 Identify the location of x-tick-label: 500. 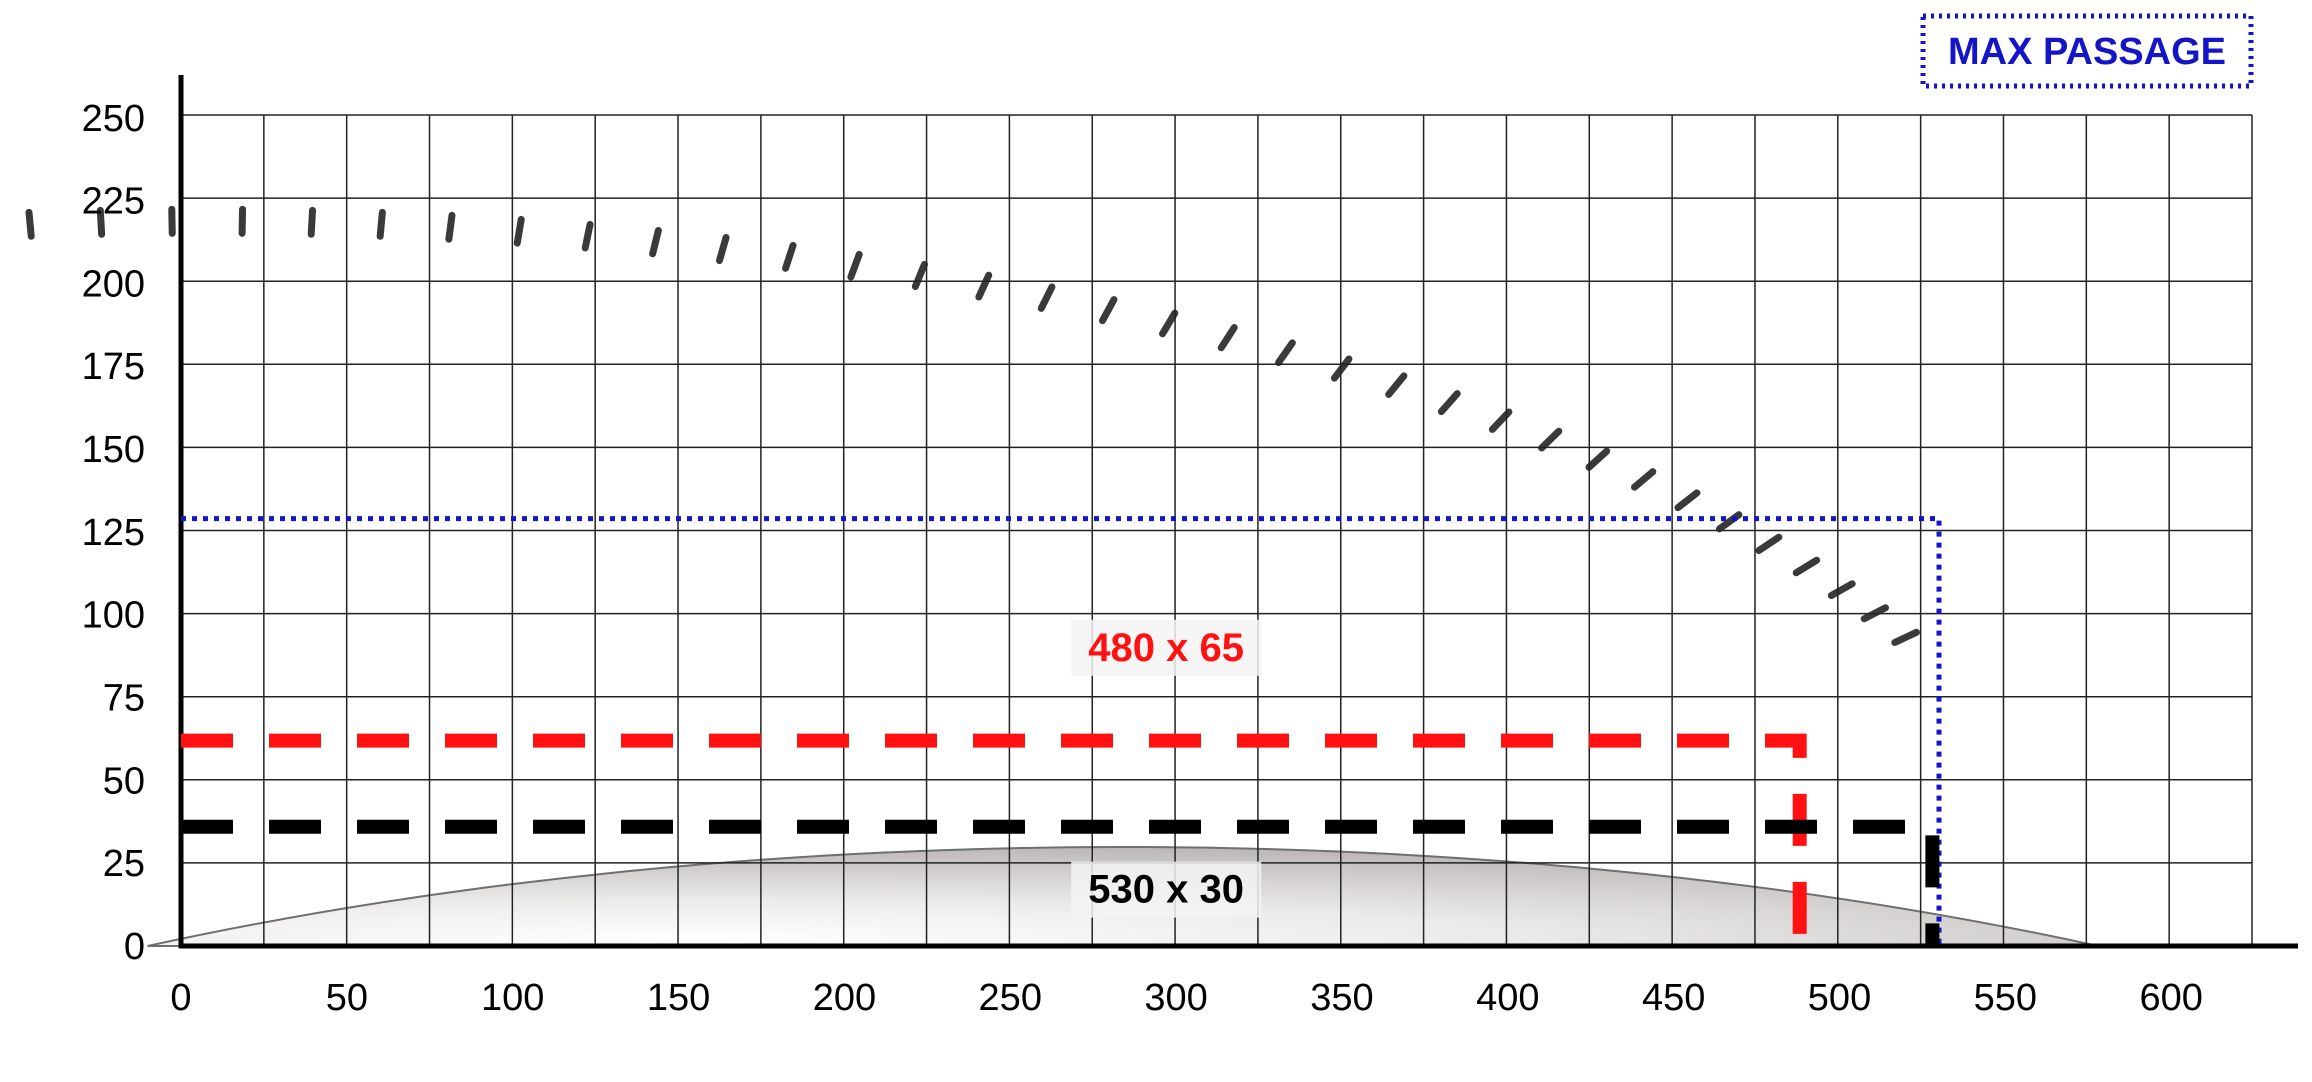
(1839, 998).